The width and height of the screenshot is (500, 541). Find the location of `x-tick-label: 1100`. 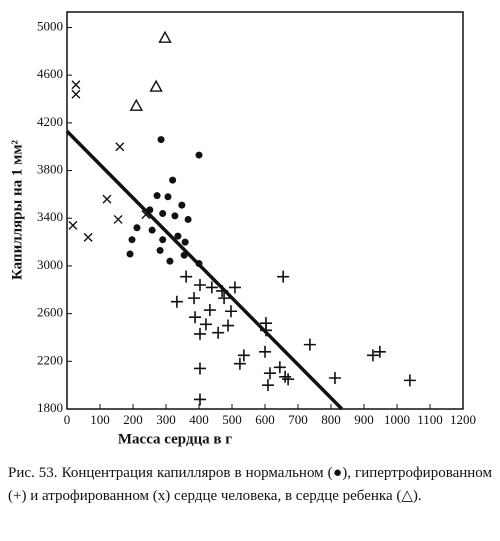

x-tick-label: 1100 is located at coordinates (430, 419).